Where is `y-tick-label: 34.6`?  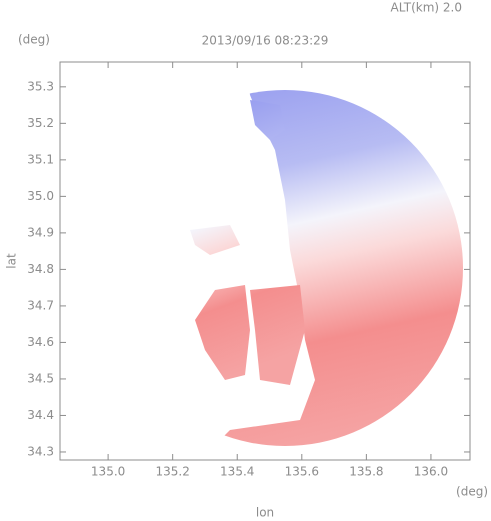 y-tick-label: 34.6 is located at coordinates (40, 342).